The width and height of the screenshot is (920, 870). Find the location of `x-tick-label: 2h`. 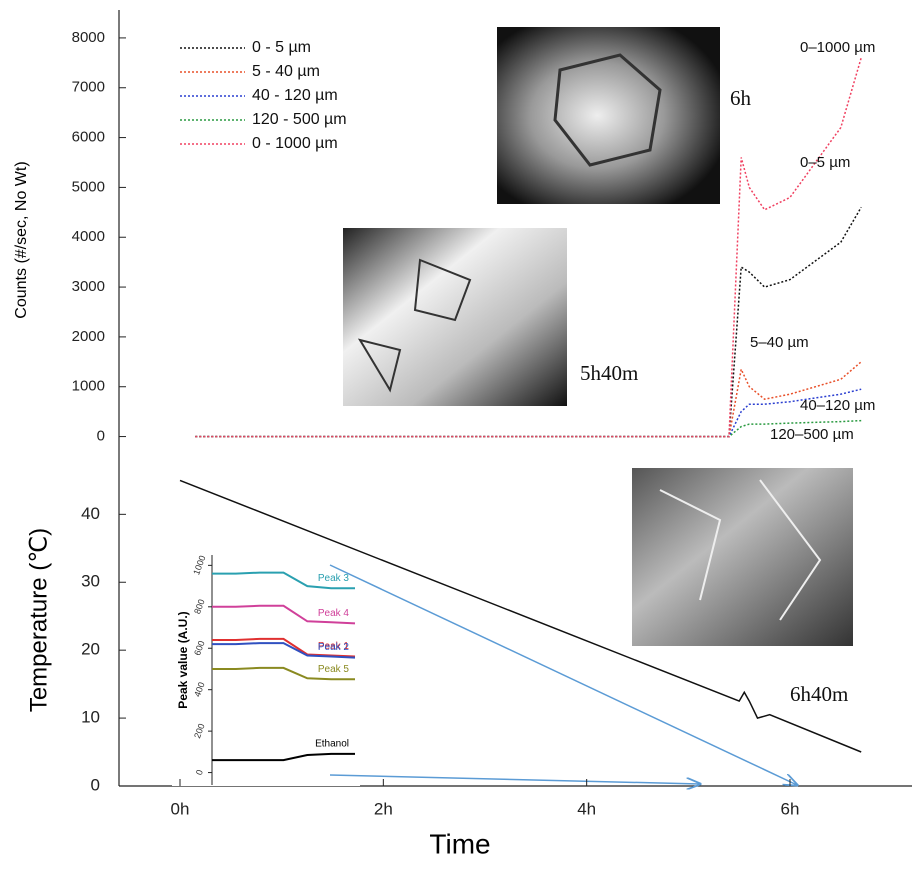

x-tick-label: 2h is located at coordinates (383, 808).